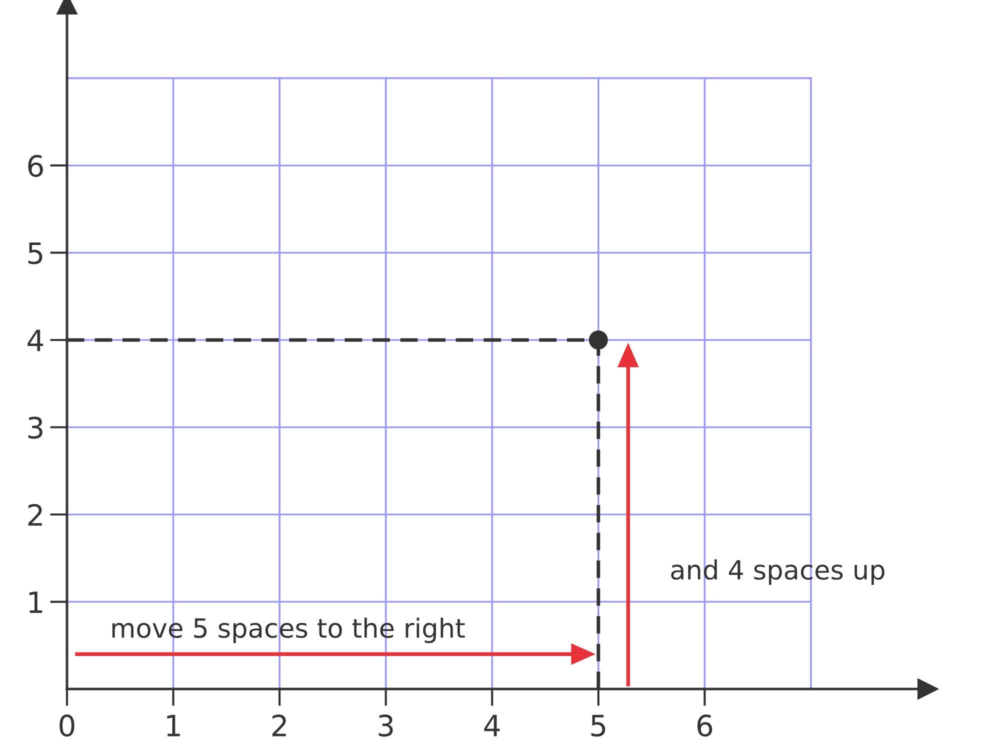 This screenshot has height=747, width=985. I want to click on y-tick-label: 3, so click(35, 427).